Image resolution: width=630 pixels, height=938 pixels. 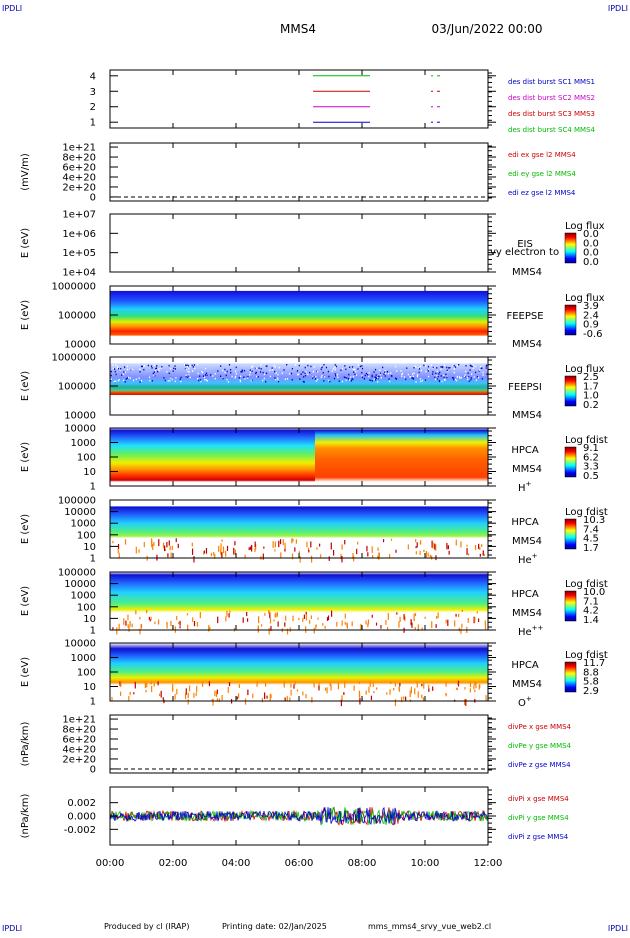 What do you see at coordinates (236, 863) in the screenshot?
I see `x-tick-label: 04:00` at bounding box center [236, 863].